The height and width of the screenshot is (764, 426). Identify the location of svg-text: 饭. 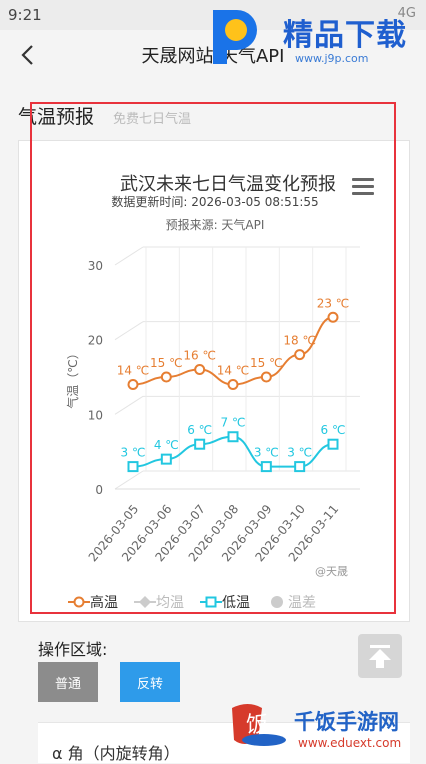
(257, 725).